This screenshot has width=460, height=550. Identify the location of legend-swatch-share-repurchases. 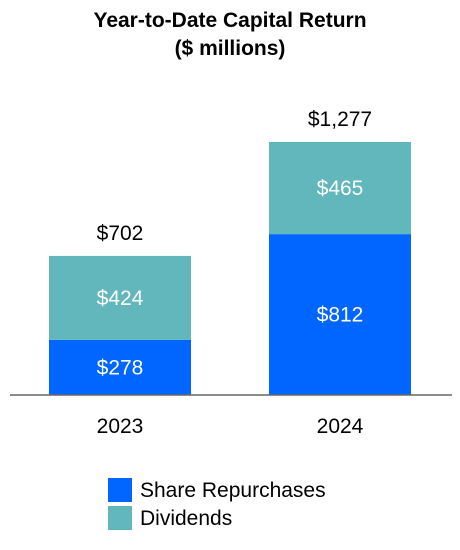
(120, 490).